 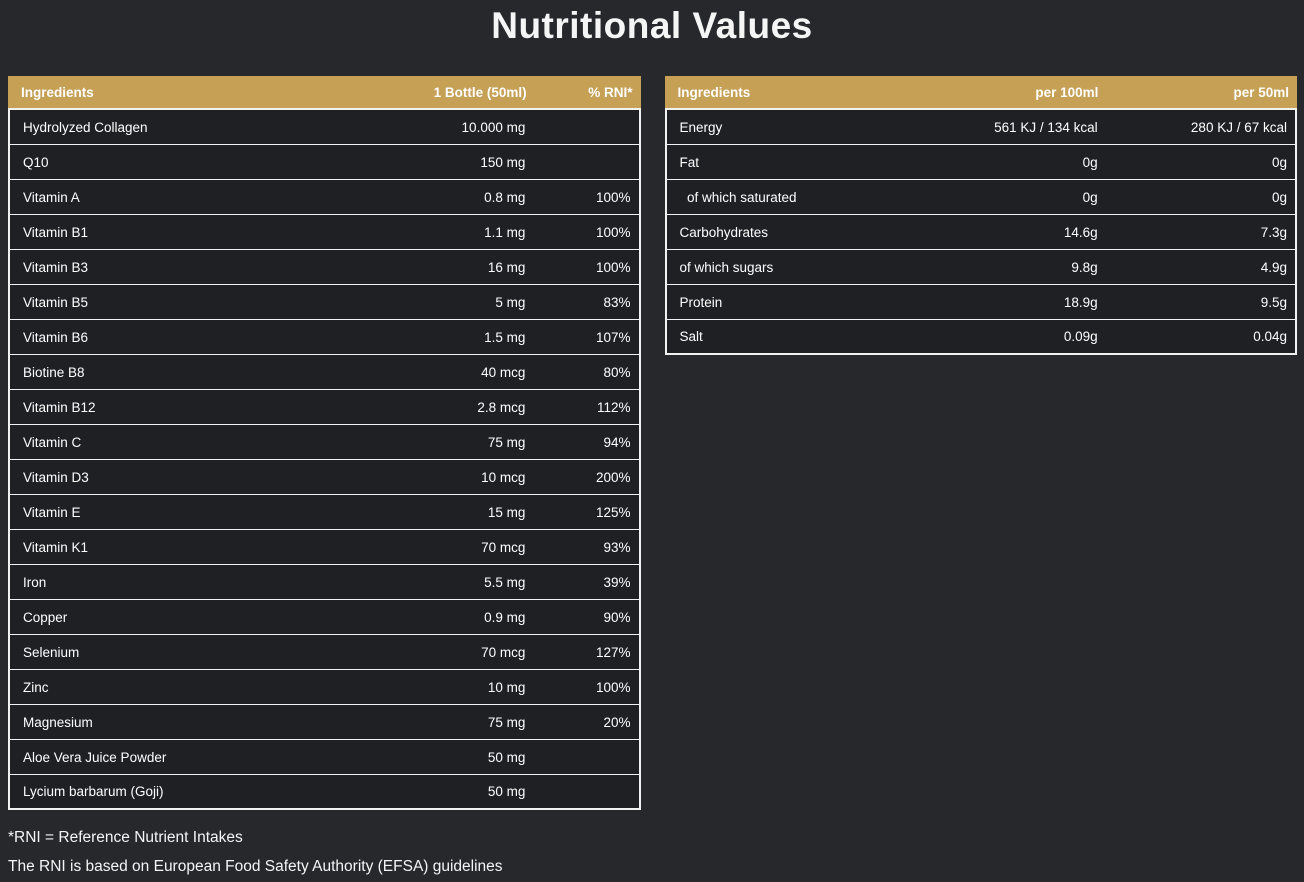 I want to click on amount-cell: 1.5 mg, so click(x=505, y=337).